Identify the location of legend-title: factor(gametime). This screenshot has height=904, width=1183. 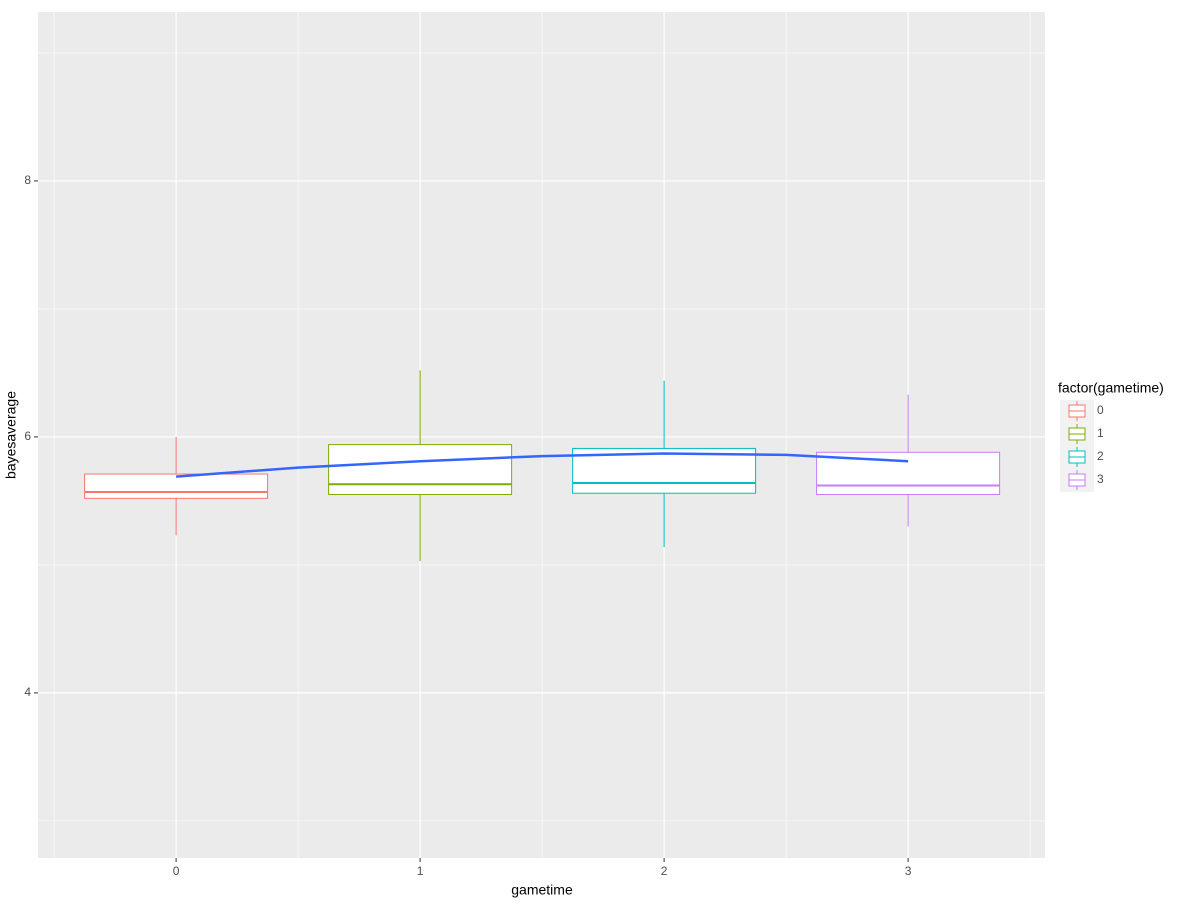
(1111, 388).